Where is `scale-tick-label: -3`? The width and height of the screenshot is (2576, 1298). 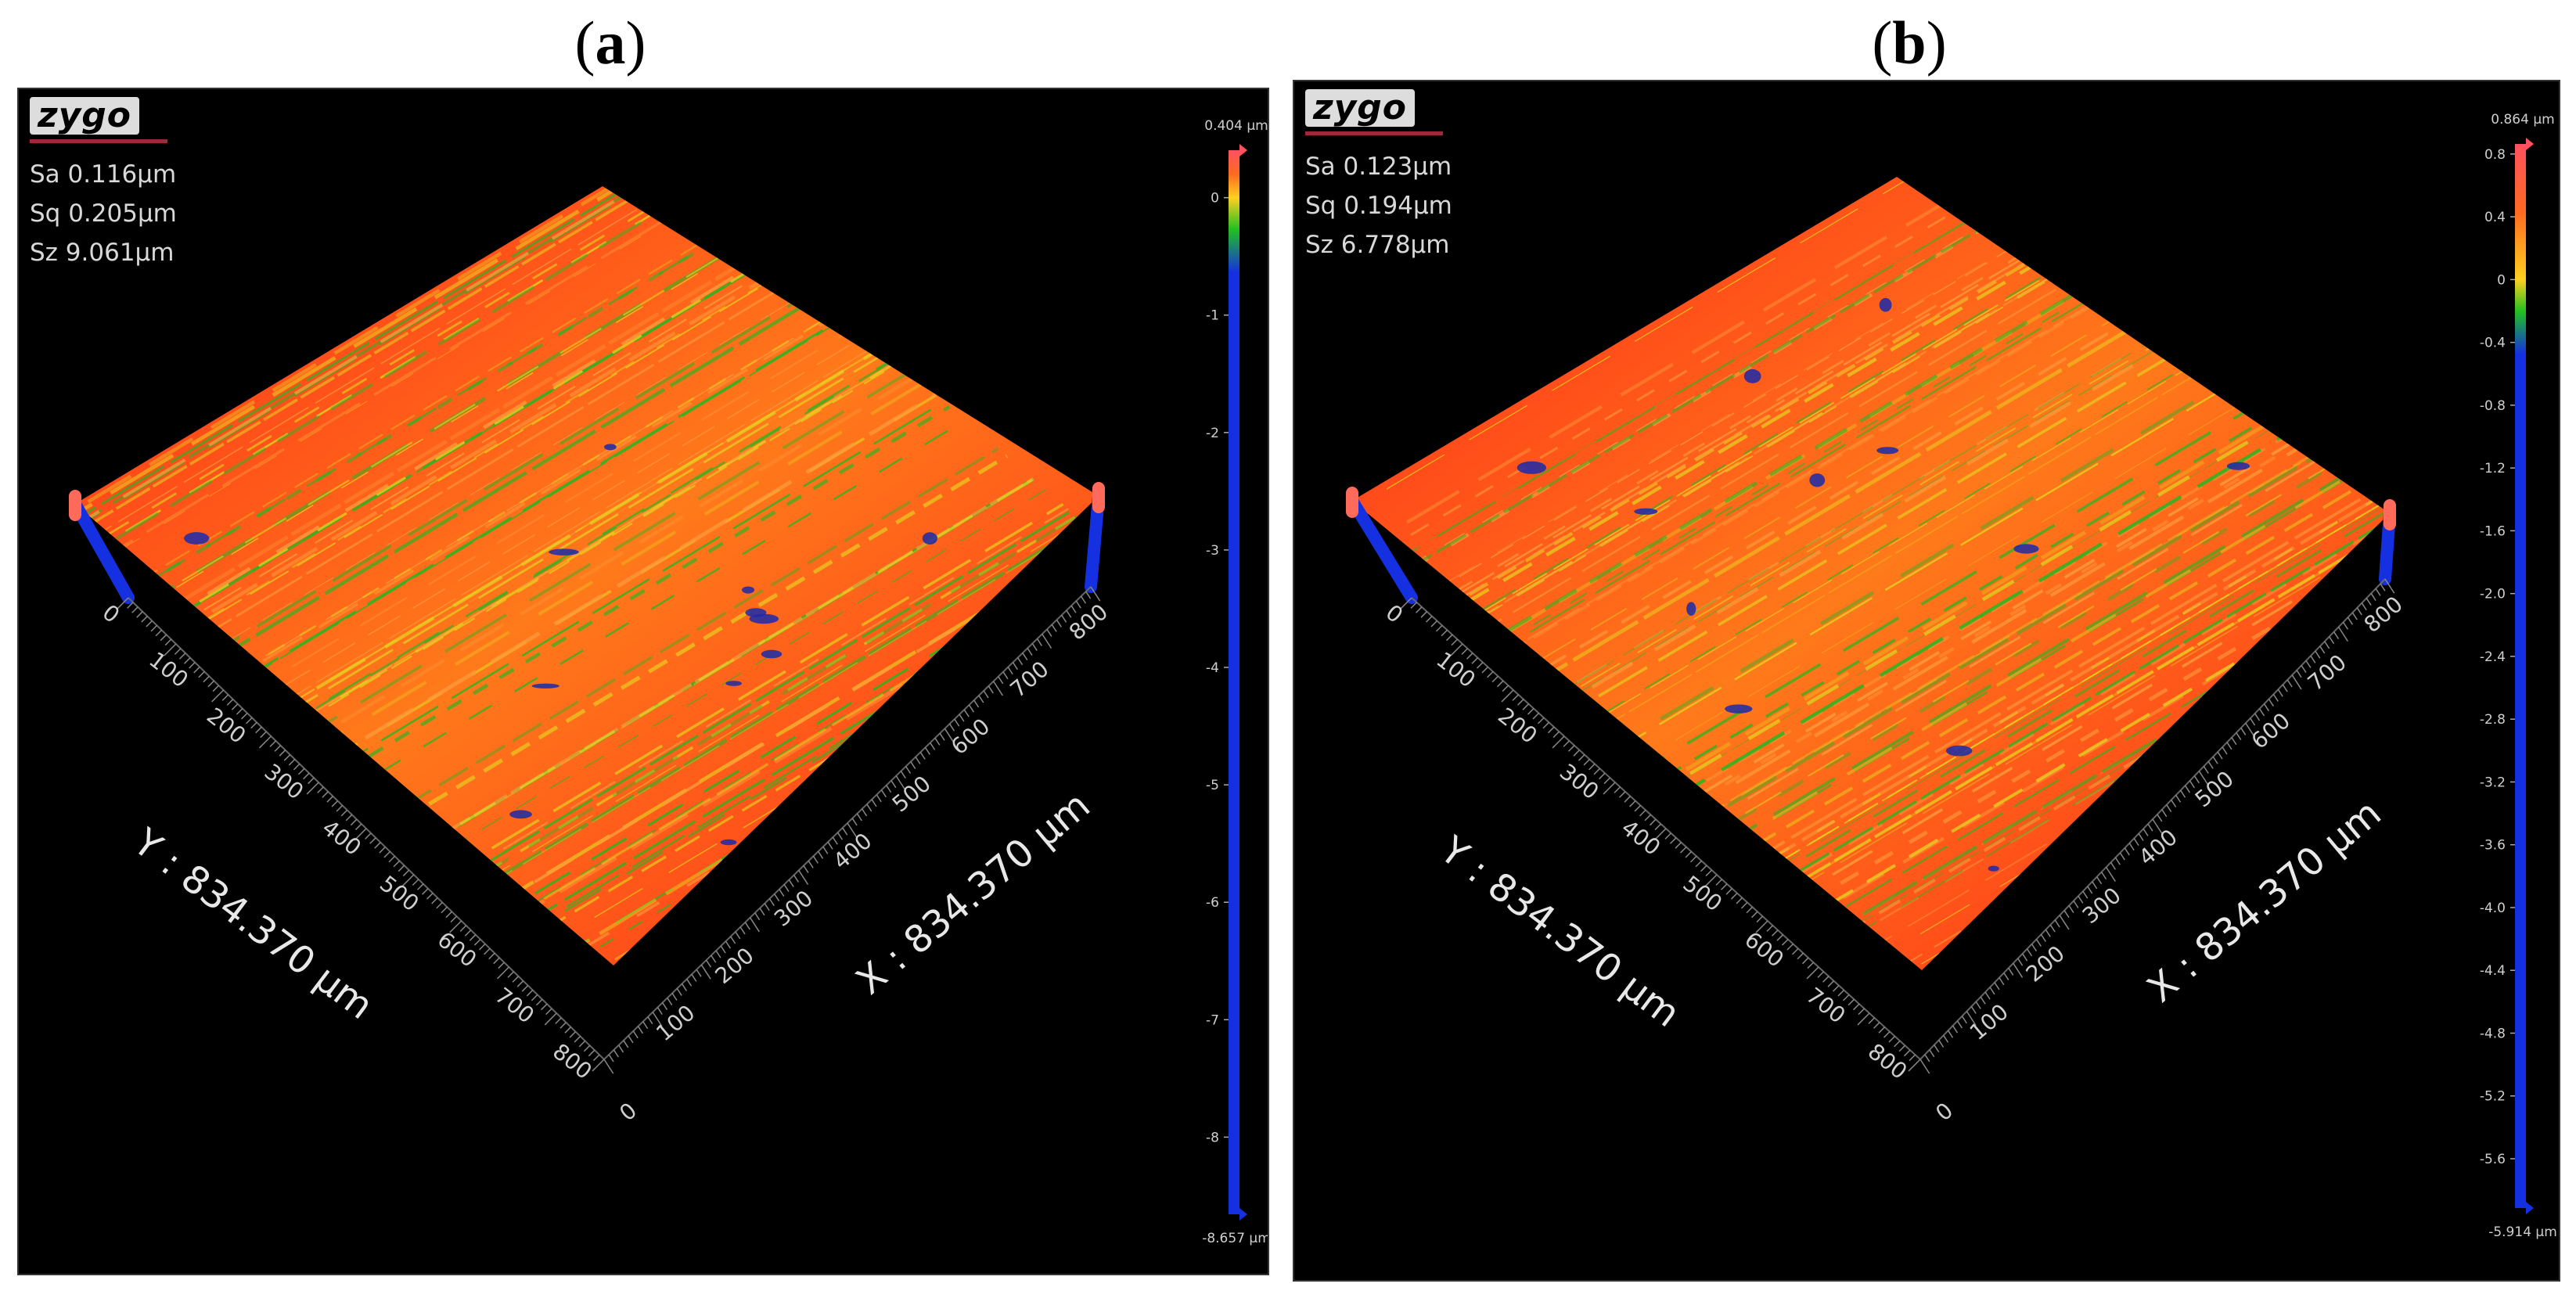
scale-tick-label: -3 is located at coordinates (1213, 551).